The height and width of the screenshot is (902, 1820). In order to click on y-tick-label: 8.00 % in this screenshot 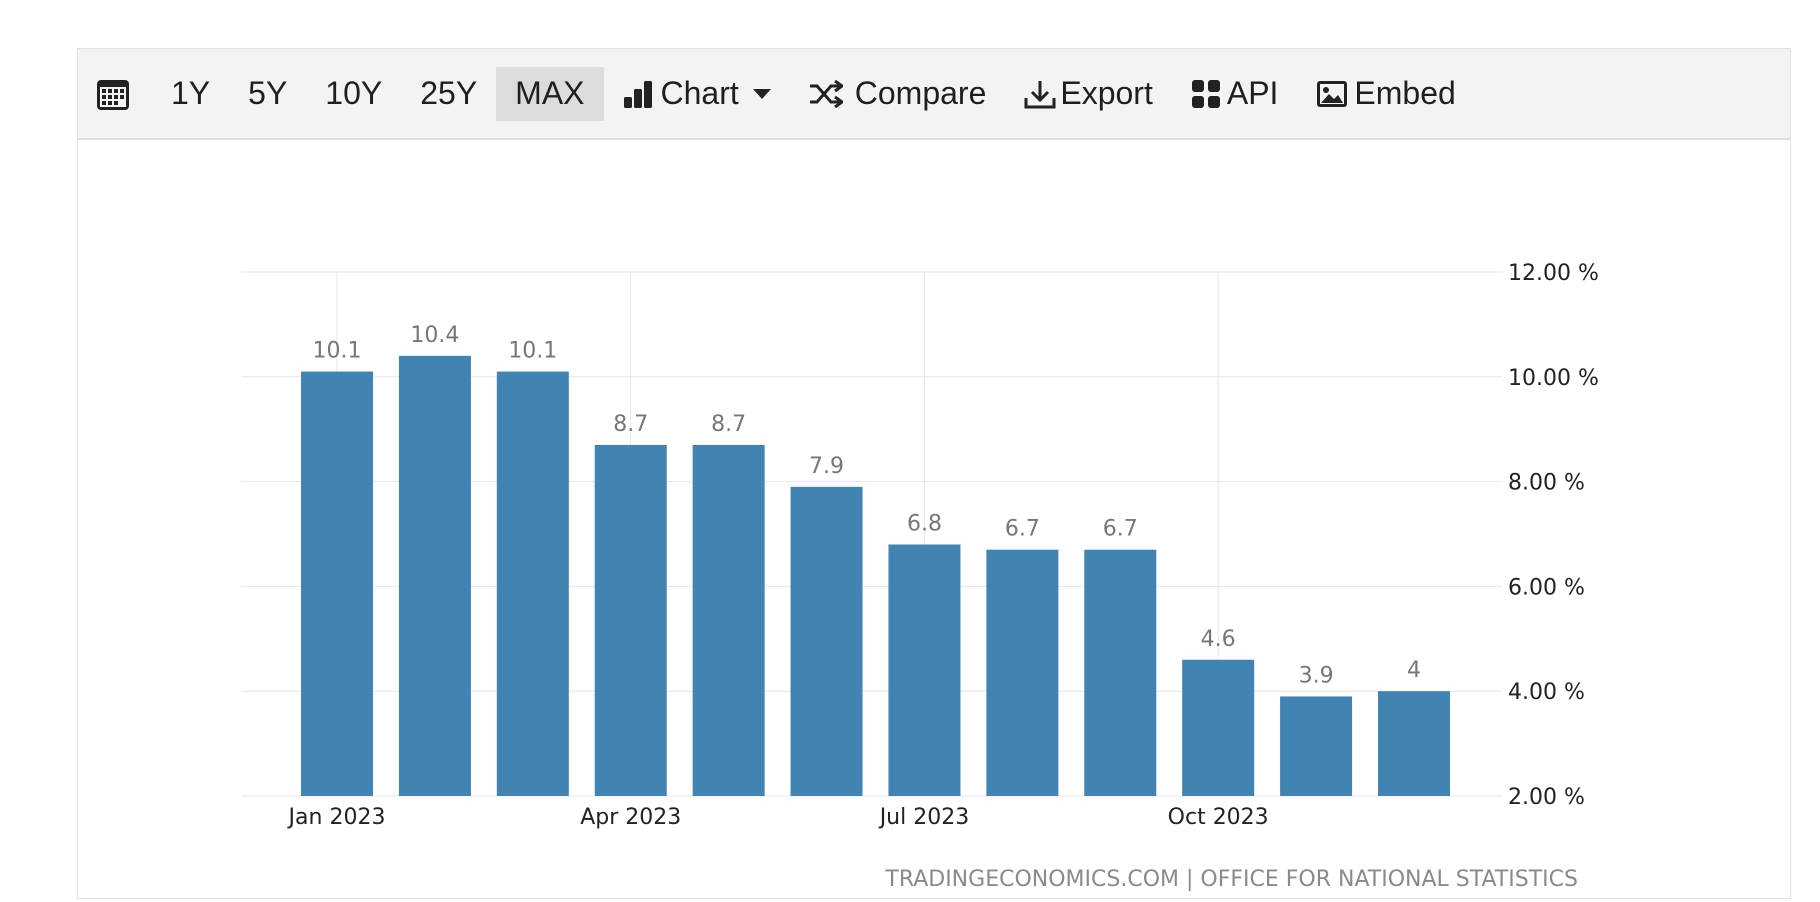, I will do `click(1546, 483)`.